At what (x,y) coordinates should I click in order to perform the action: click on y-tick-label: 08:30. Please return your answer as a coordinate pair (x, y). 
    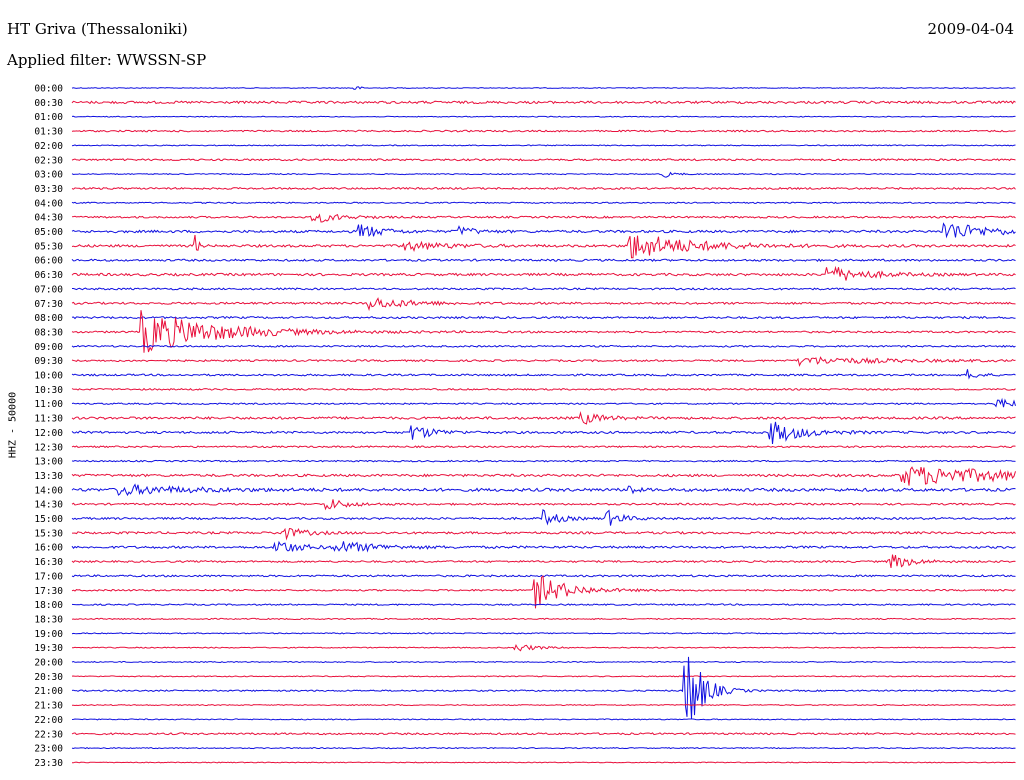
    Looking at the image, I should click on (48, 332).